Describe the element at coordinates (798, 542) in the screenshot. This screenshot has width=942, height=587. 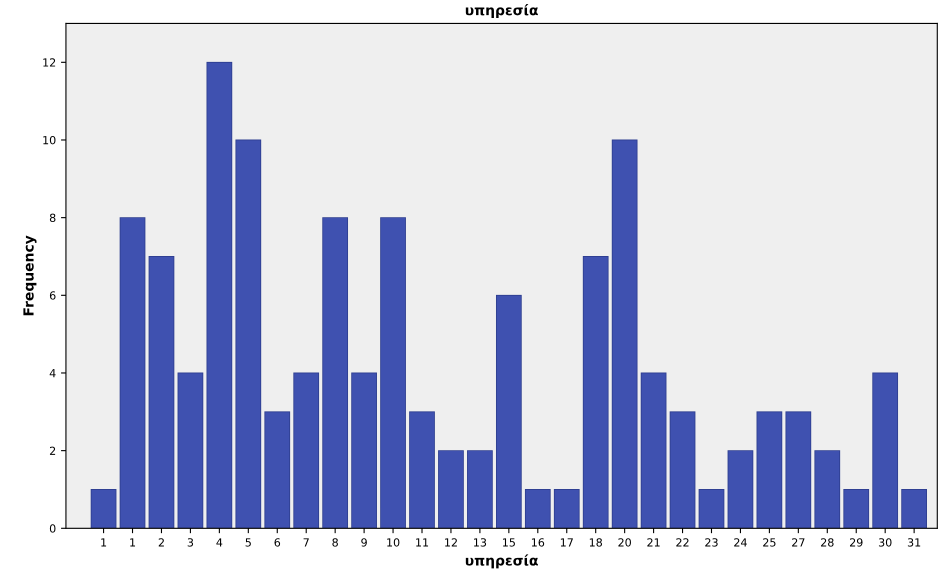
I see `x-tick-label: 27` at that location.